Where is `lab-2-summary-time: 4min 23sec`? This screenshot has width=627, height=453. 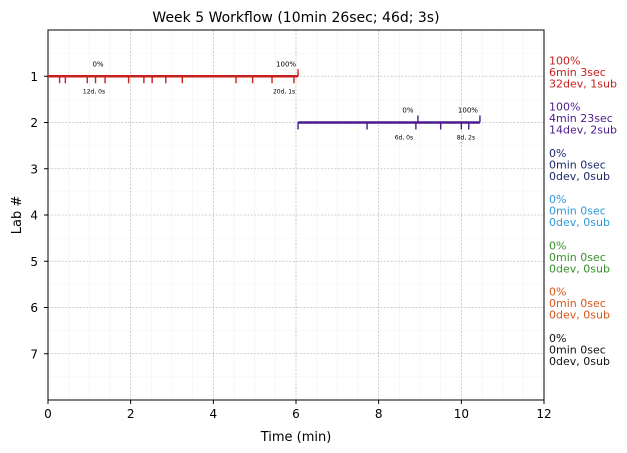 lab-2-summary-time: 4min 23sec is located at coordinates (581, 118).